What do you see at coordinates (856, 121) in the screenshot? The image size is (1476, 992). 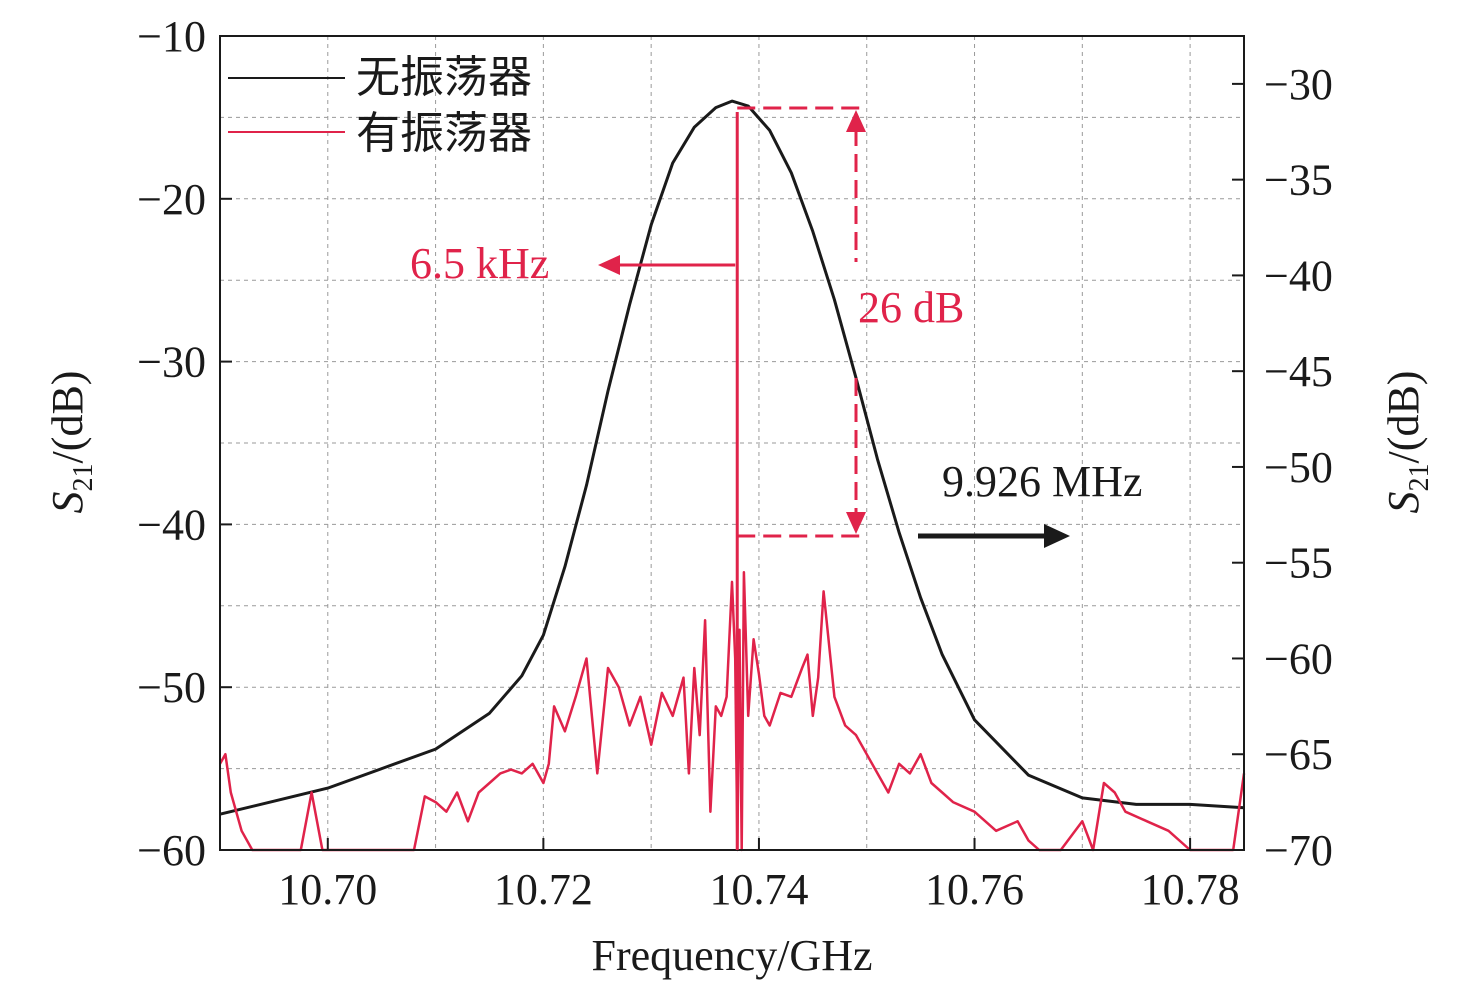 I see `arrowhead-up` at bounding box center [856, 121].